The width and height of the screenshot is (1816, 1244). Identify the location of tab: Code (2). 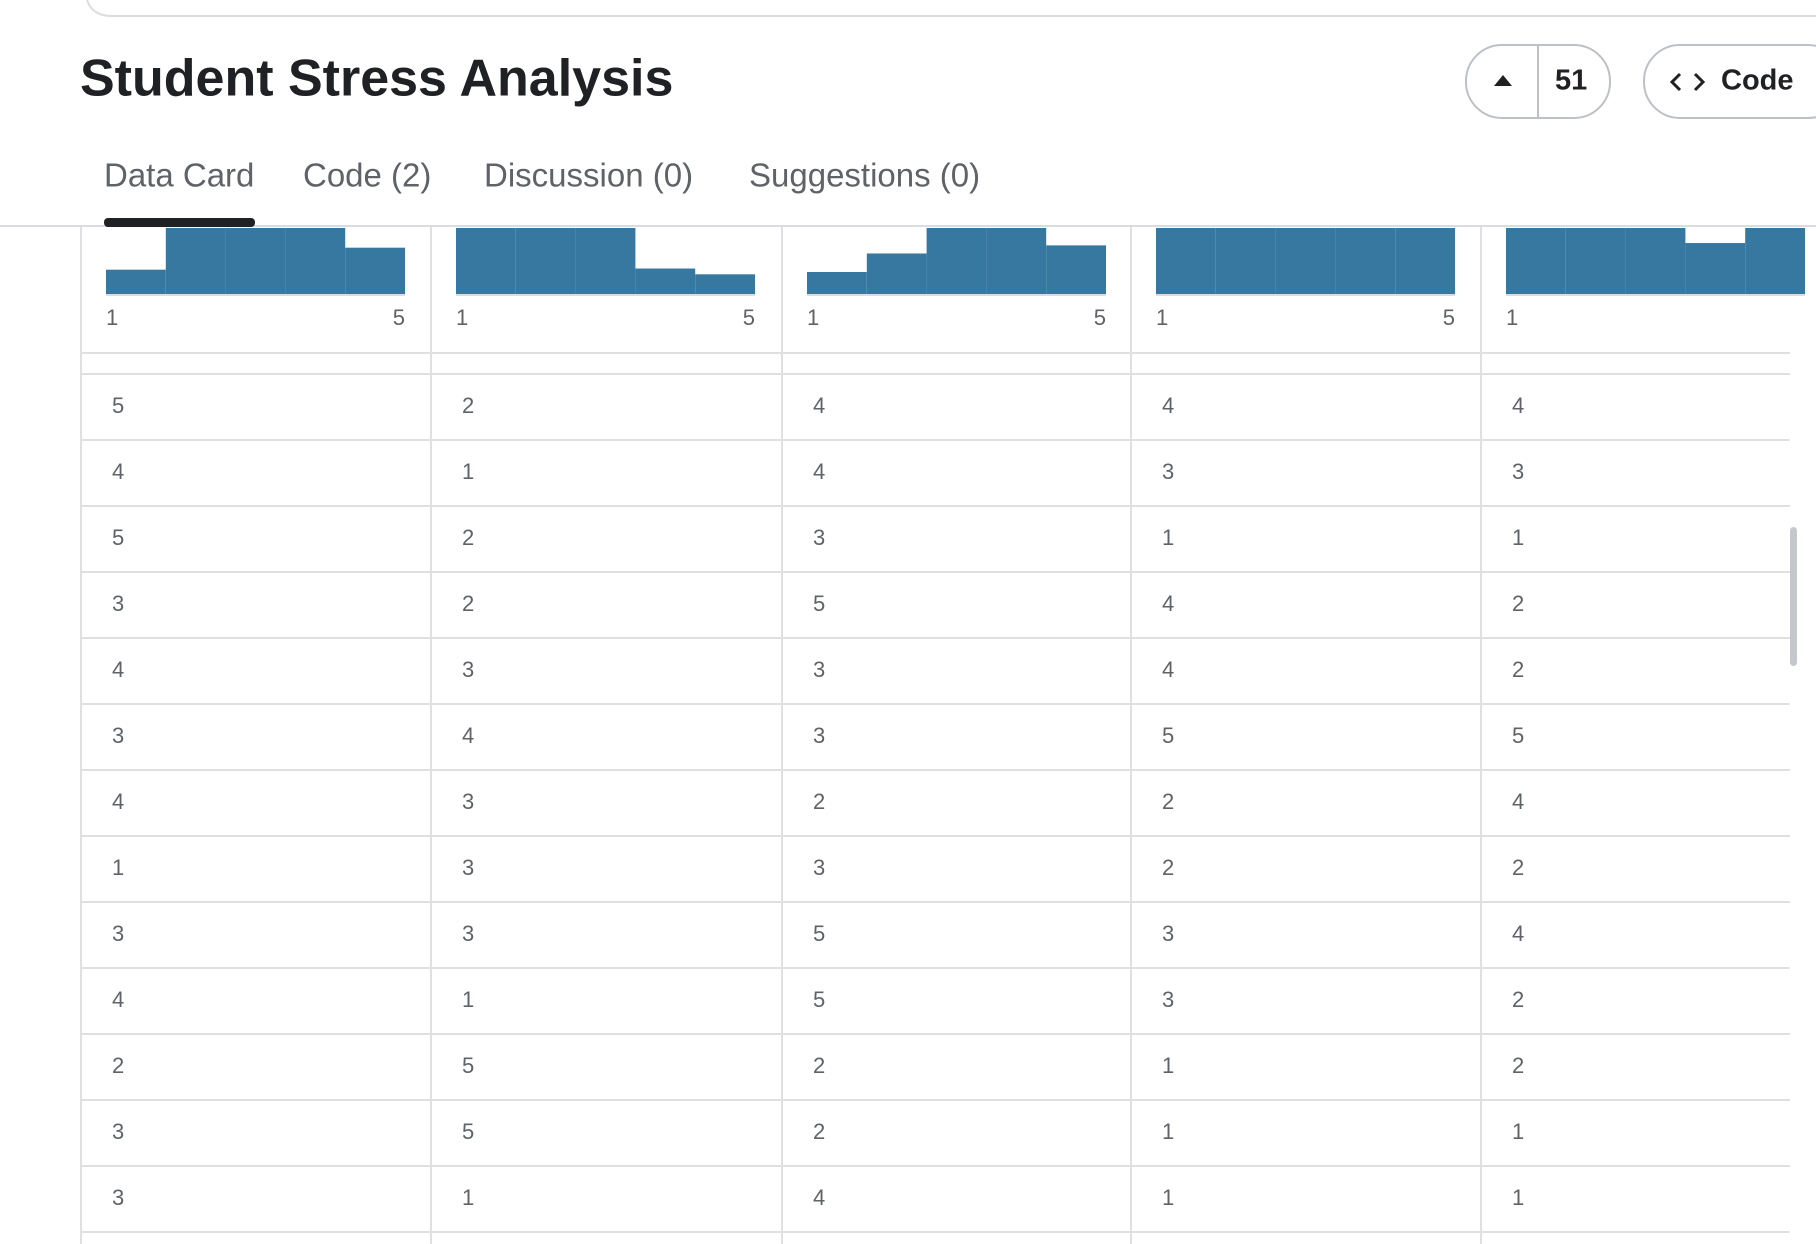
(367, 175).